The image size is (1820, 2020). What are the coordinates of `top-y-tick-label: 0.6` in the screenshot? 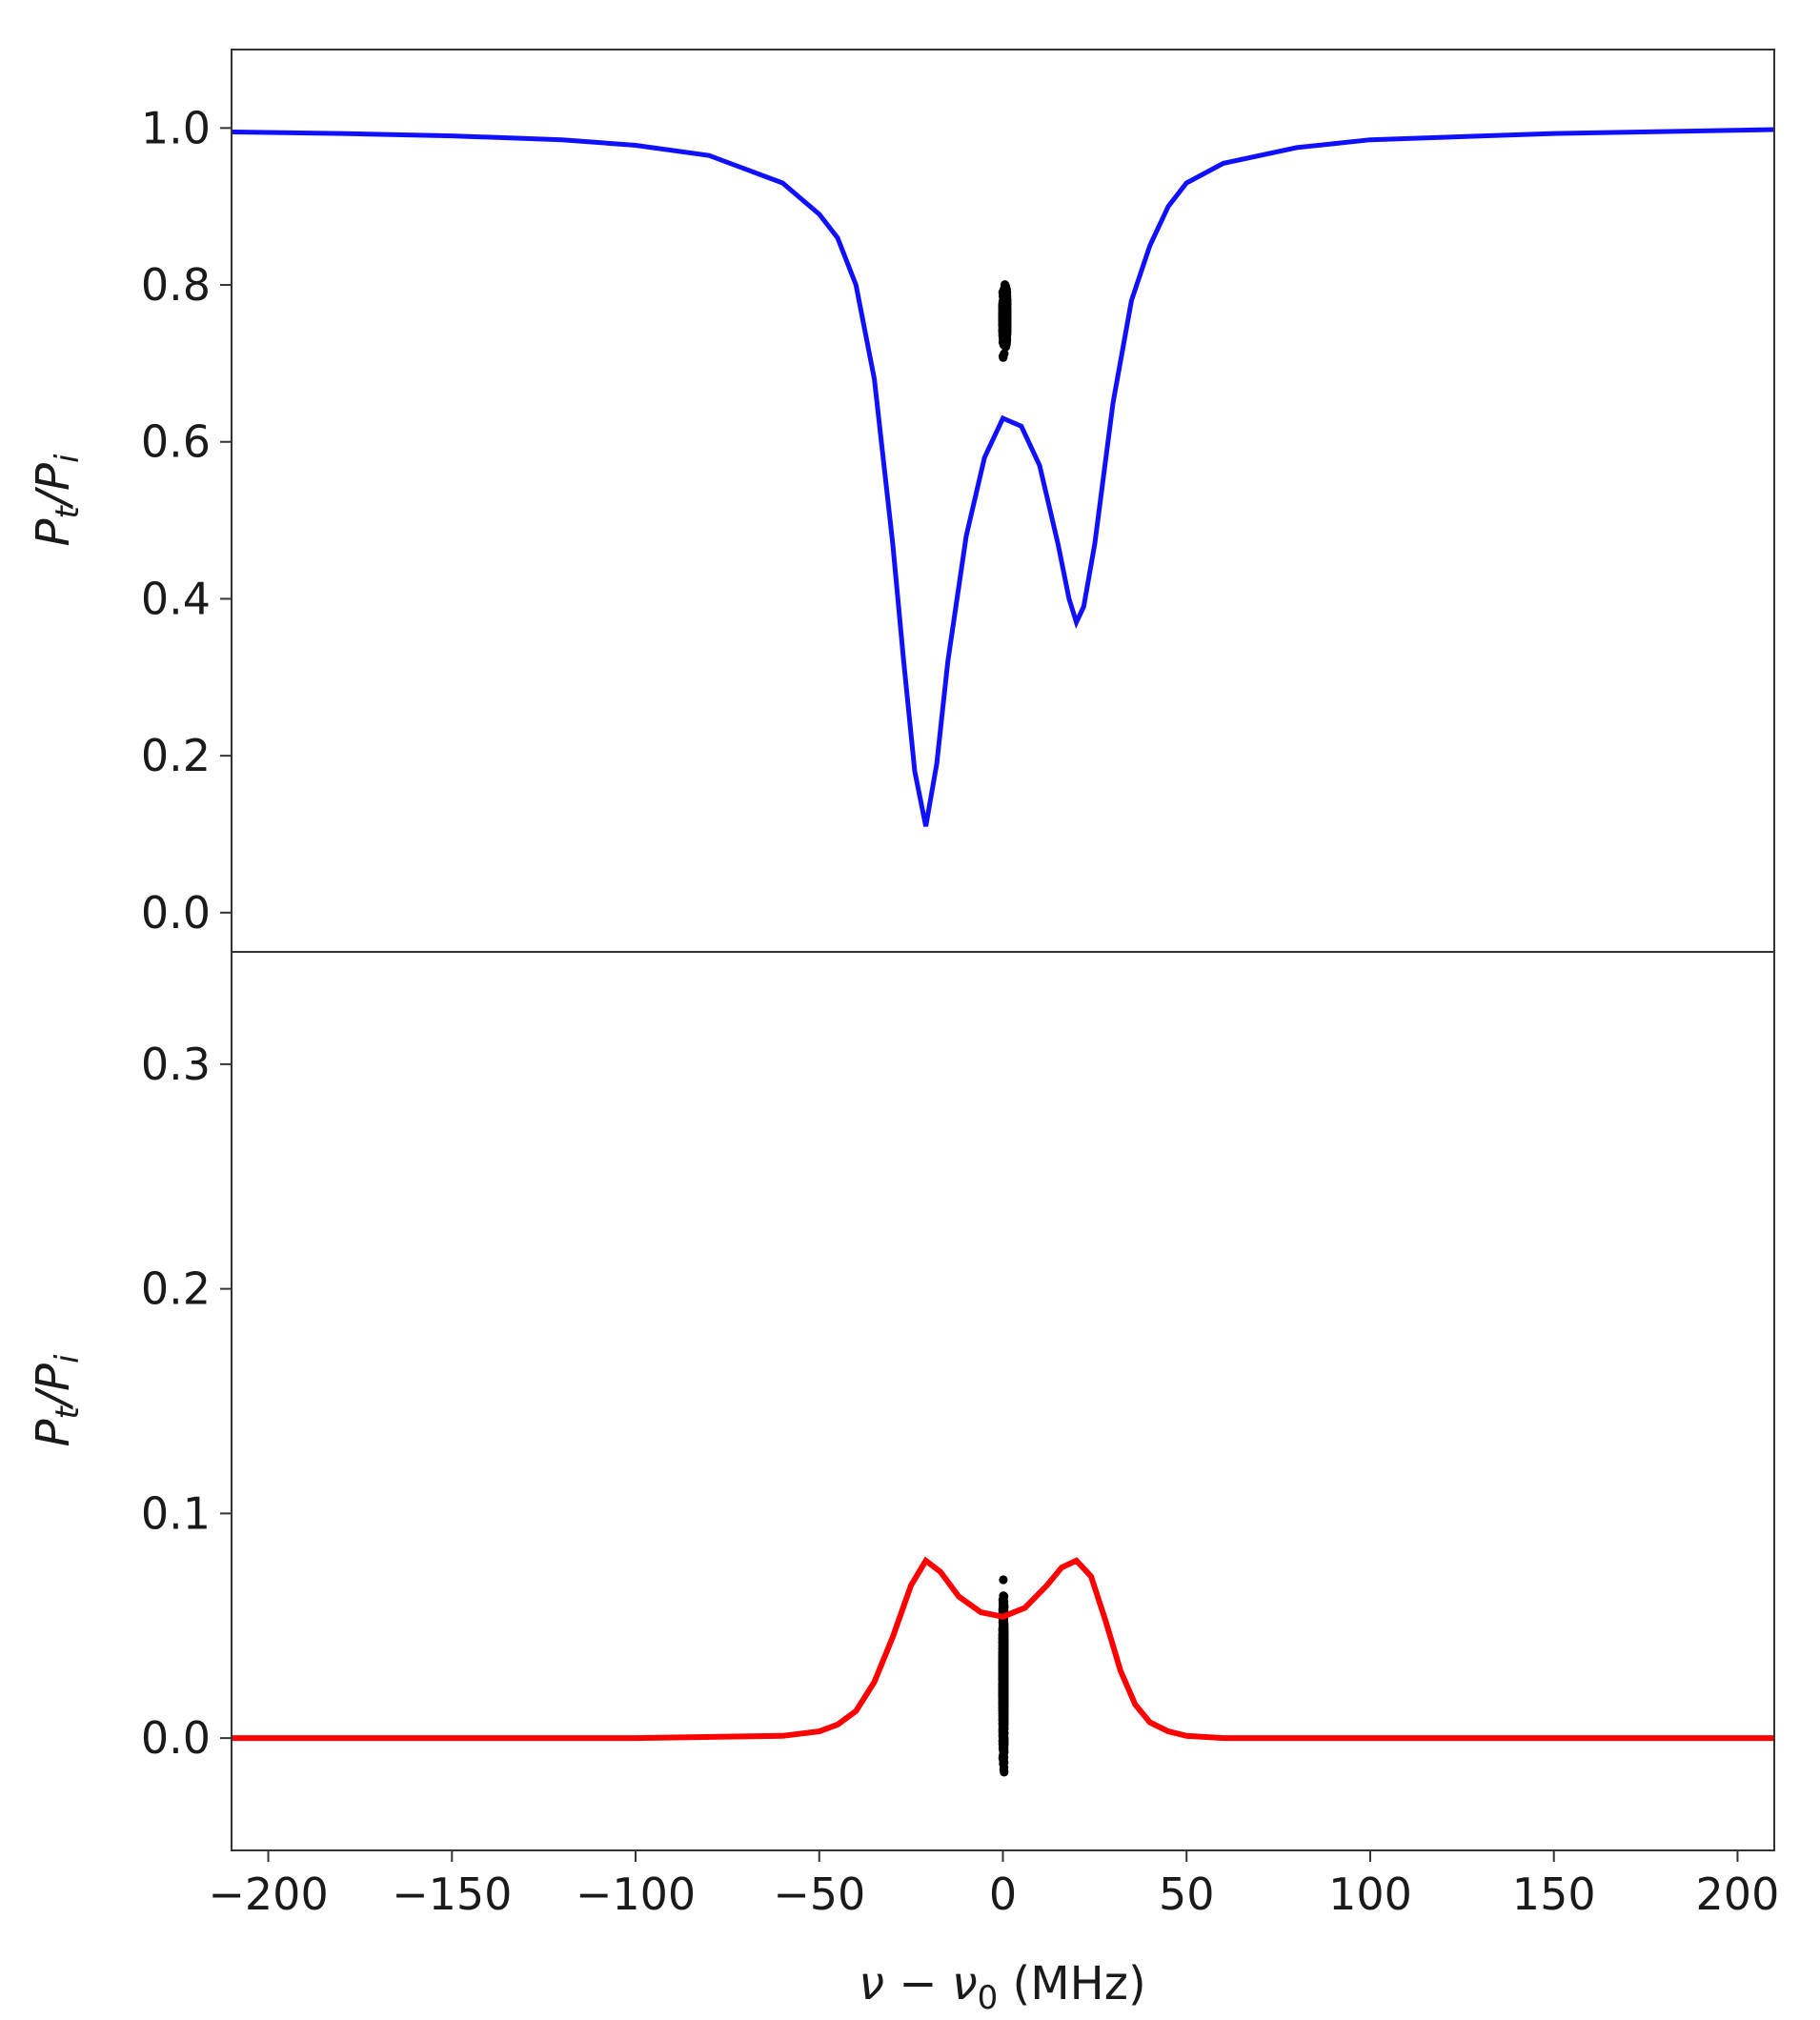 It's located at (176, 442).